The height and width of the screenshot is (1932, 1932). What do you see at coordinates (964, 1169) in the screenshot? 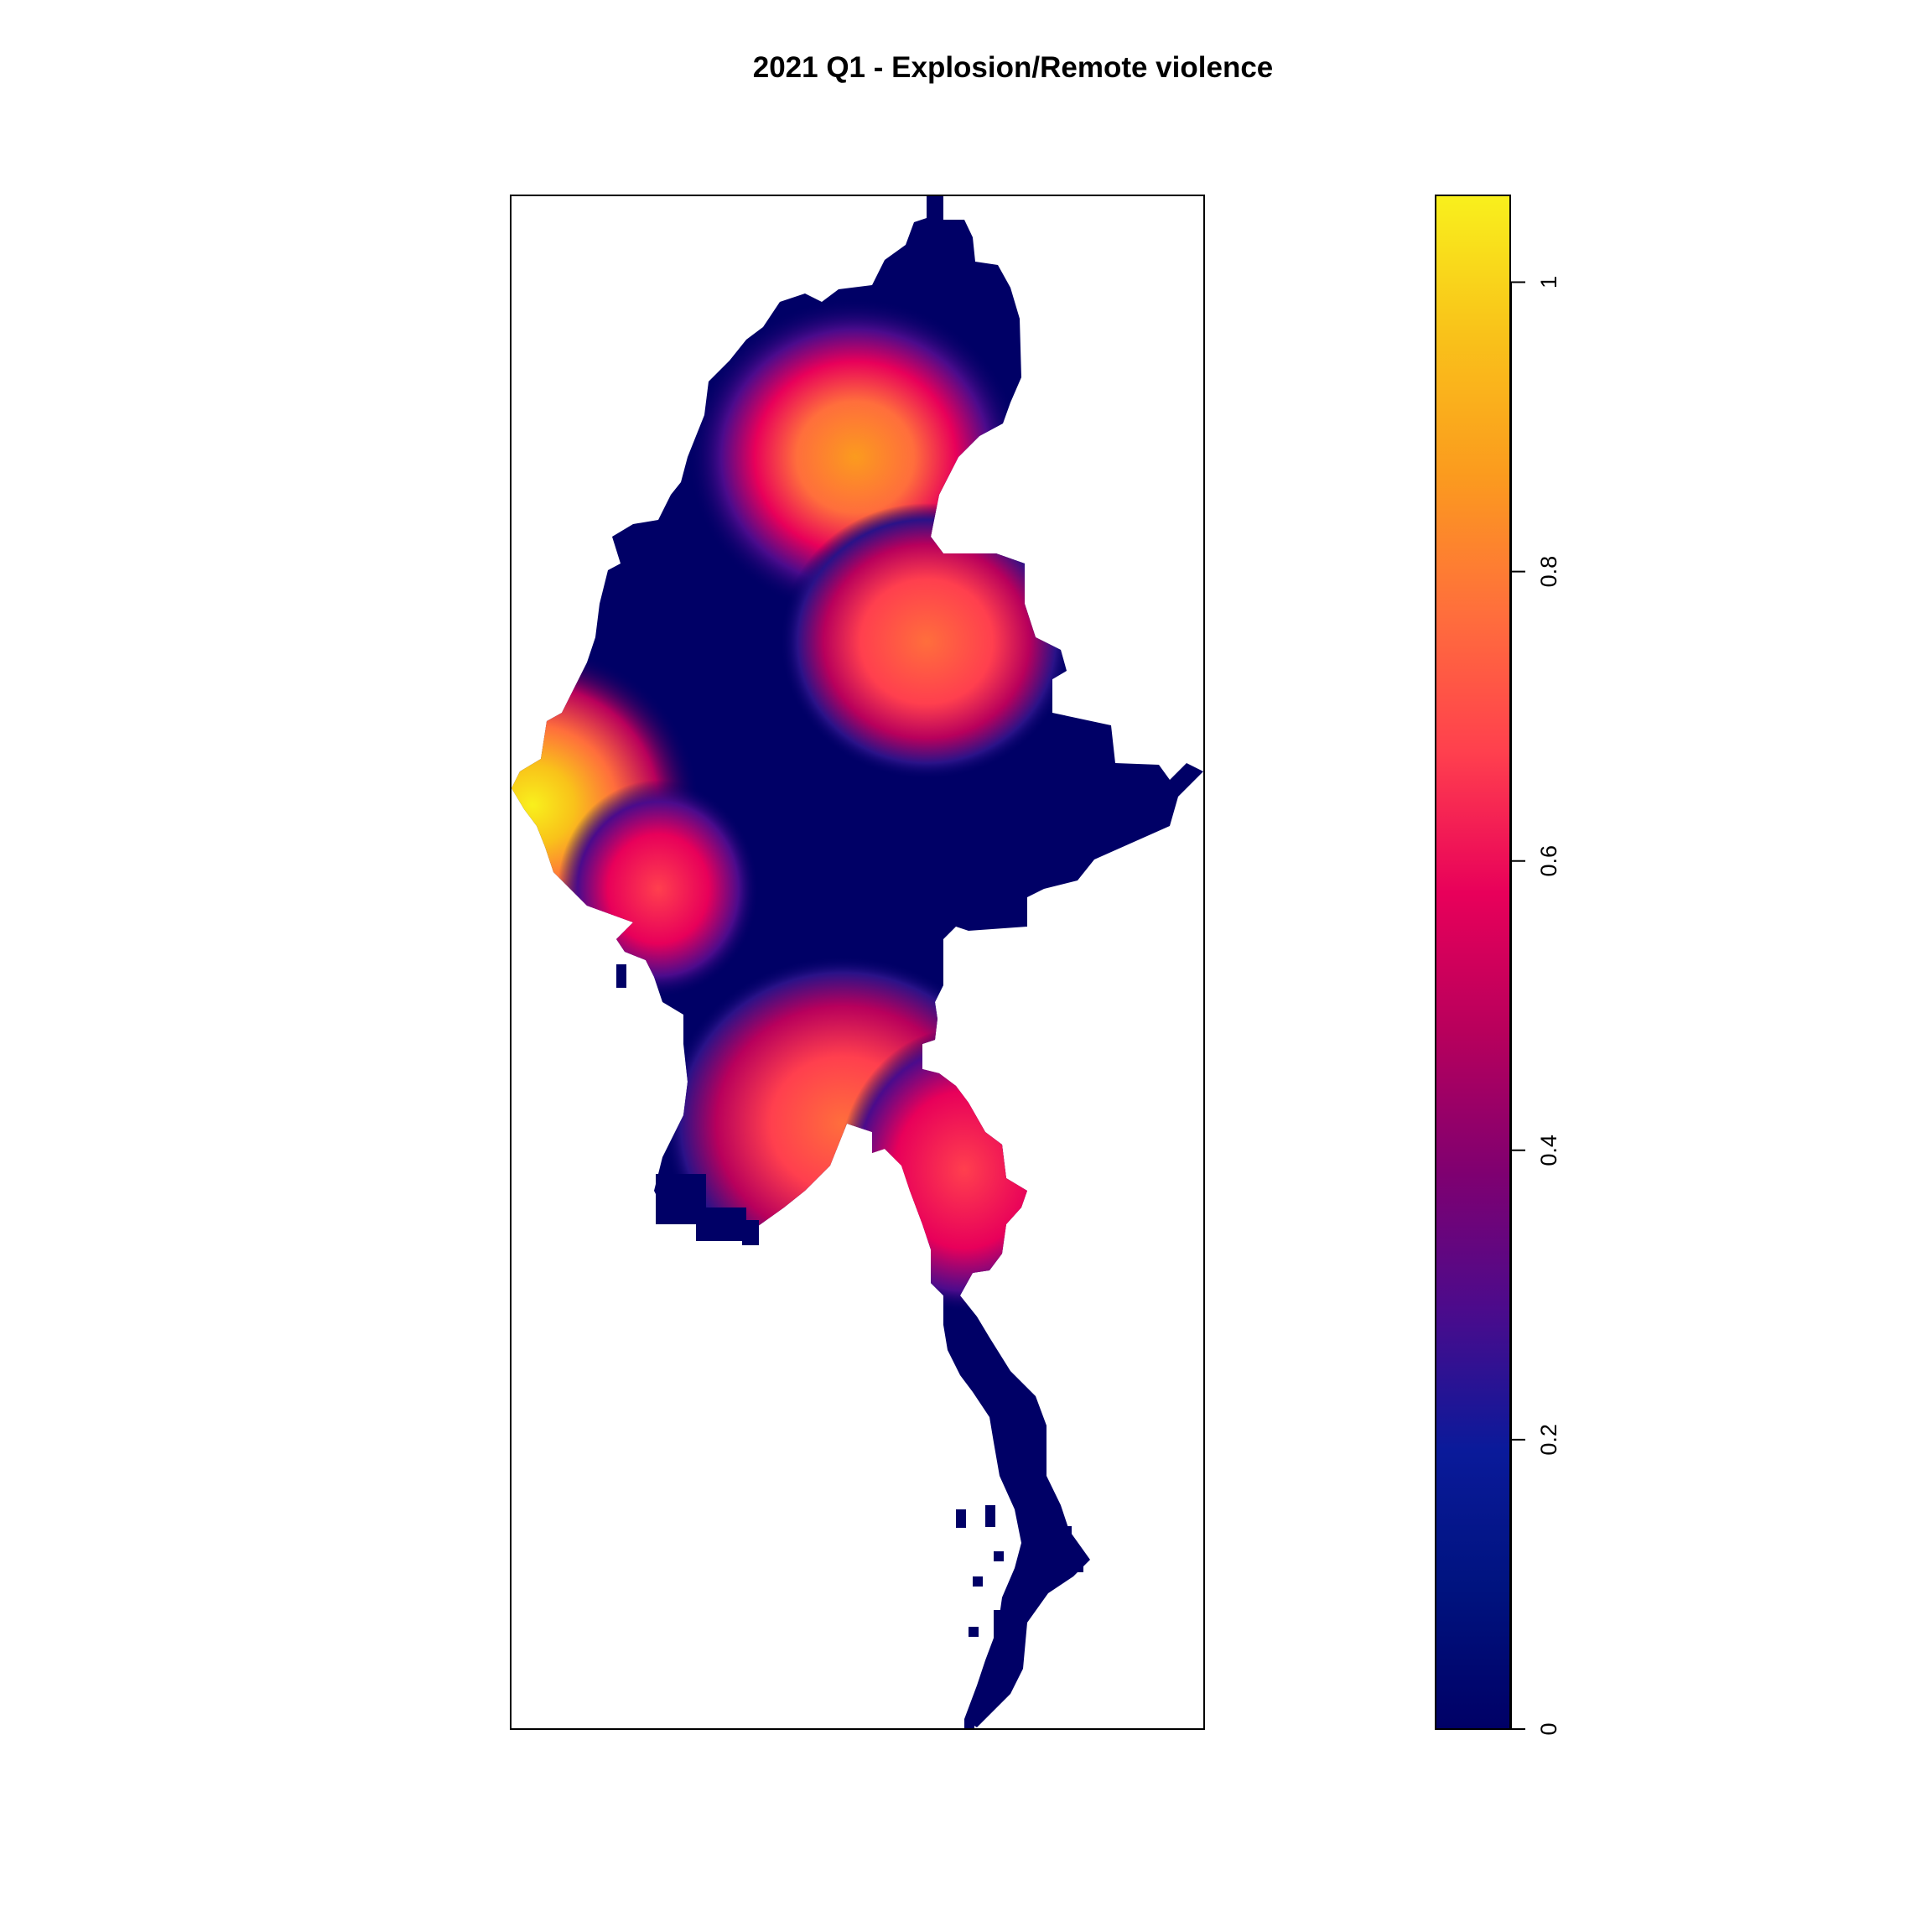
I see `hotspot-east` at bounding box center [964, 1169].